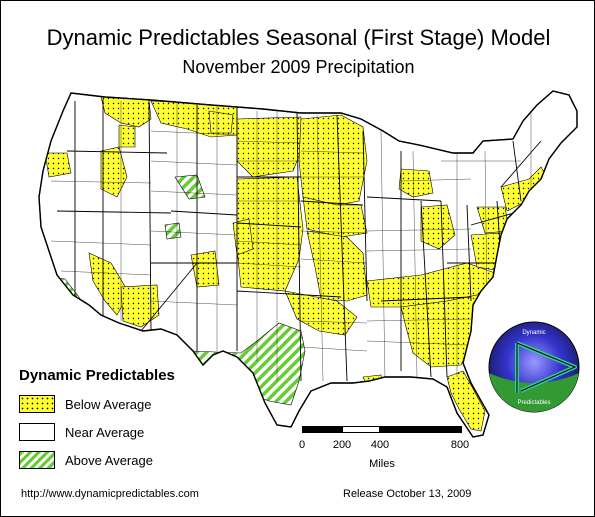 The image size is (595, 517). What do you see at coordinates (243, 237) in the screenshot?
I see `region-colorado` at bounding box center [243, 237].